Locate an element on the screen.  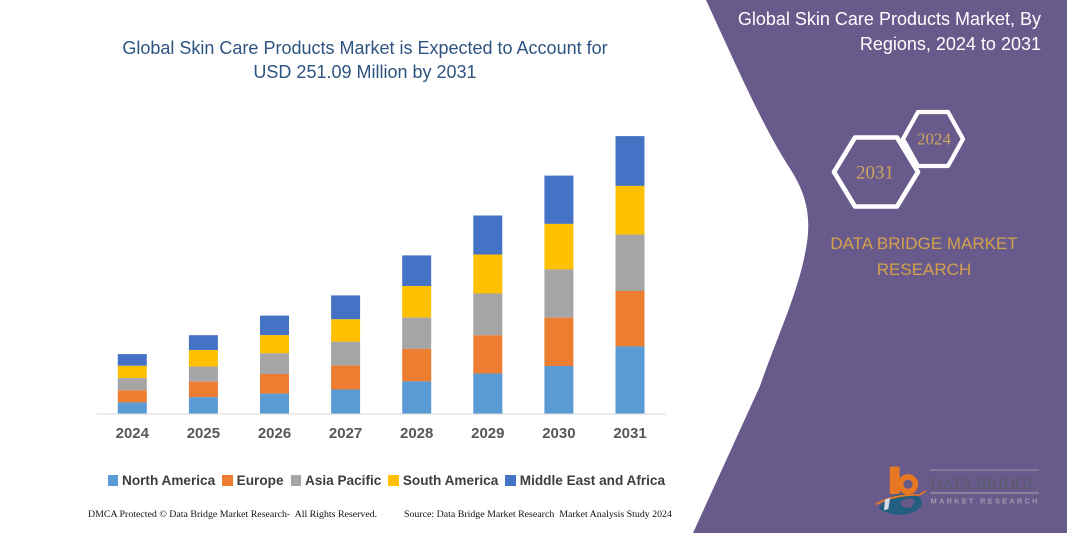
svg-text: 2027 is located at coordinates (345, 433).